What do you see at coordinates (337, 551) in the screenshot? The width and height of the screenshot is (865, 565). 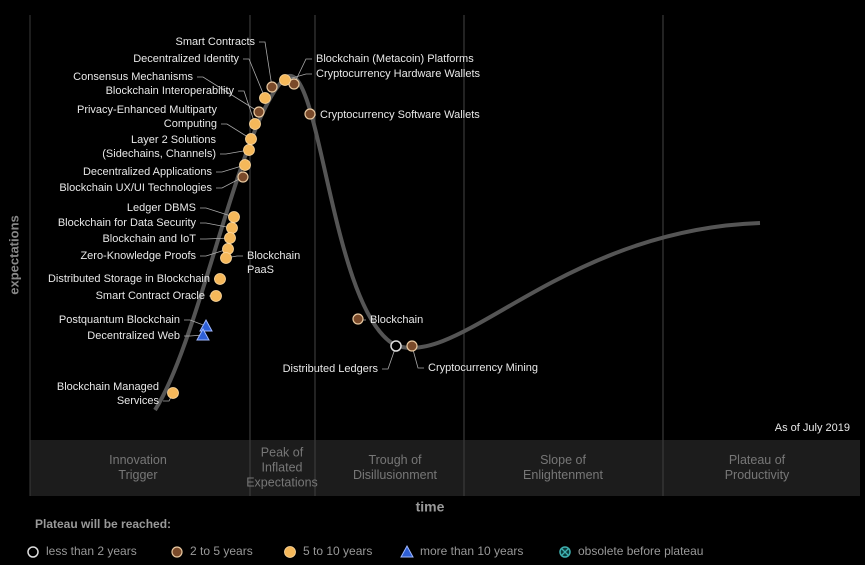 I see `legend-label: 5 to 10 years` at bounding box center [337, 551].